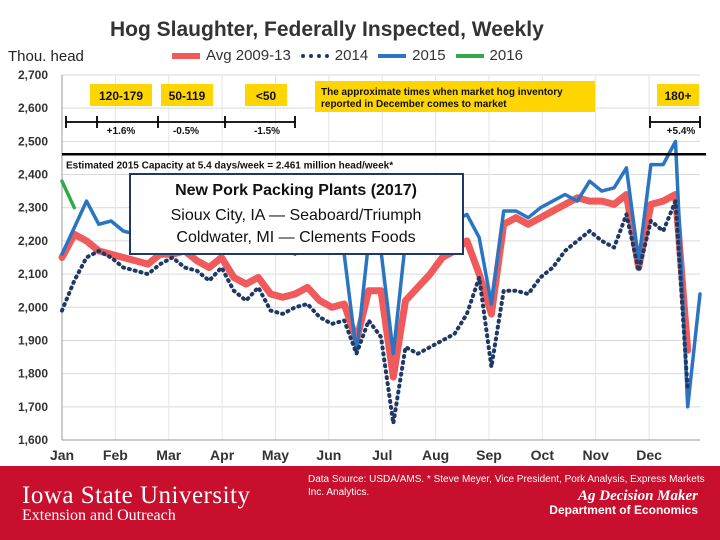 This screenshot has width=720, height=540. I want to click on x-tick-label: May, so click(275, 455).